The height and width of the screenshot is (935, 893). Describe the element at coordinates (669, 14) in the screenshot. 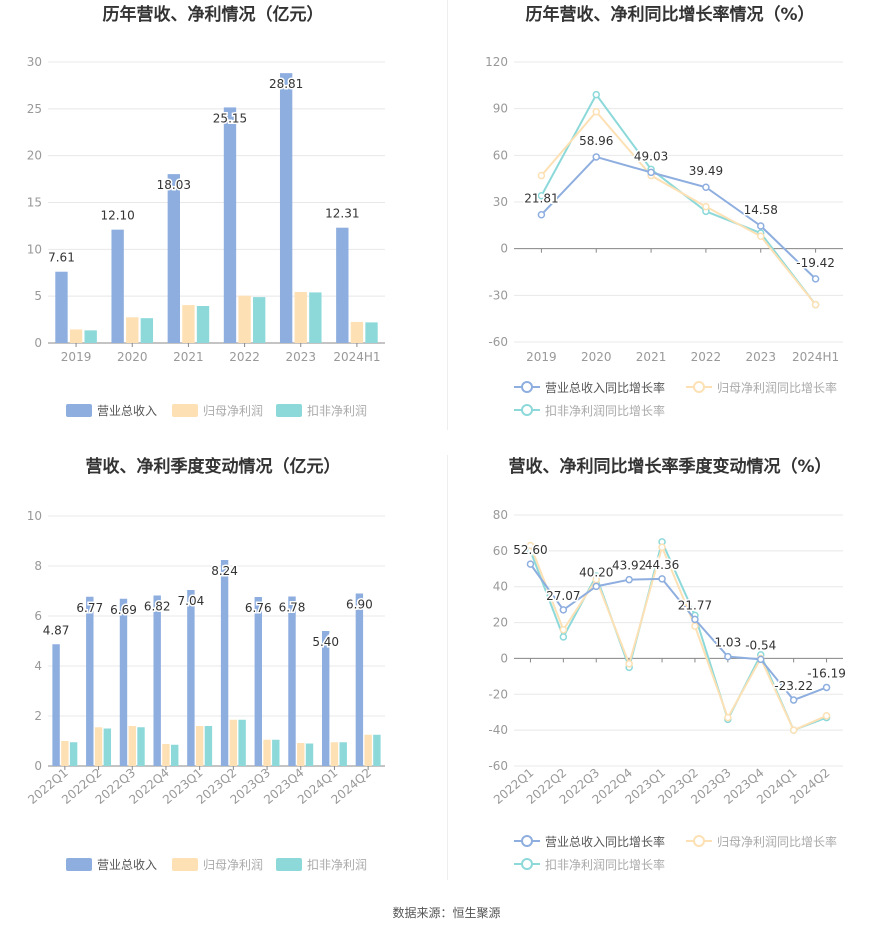

I see `chart-title: 历年营收、净利同比增长率情况（%）` at that location.